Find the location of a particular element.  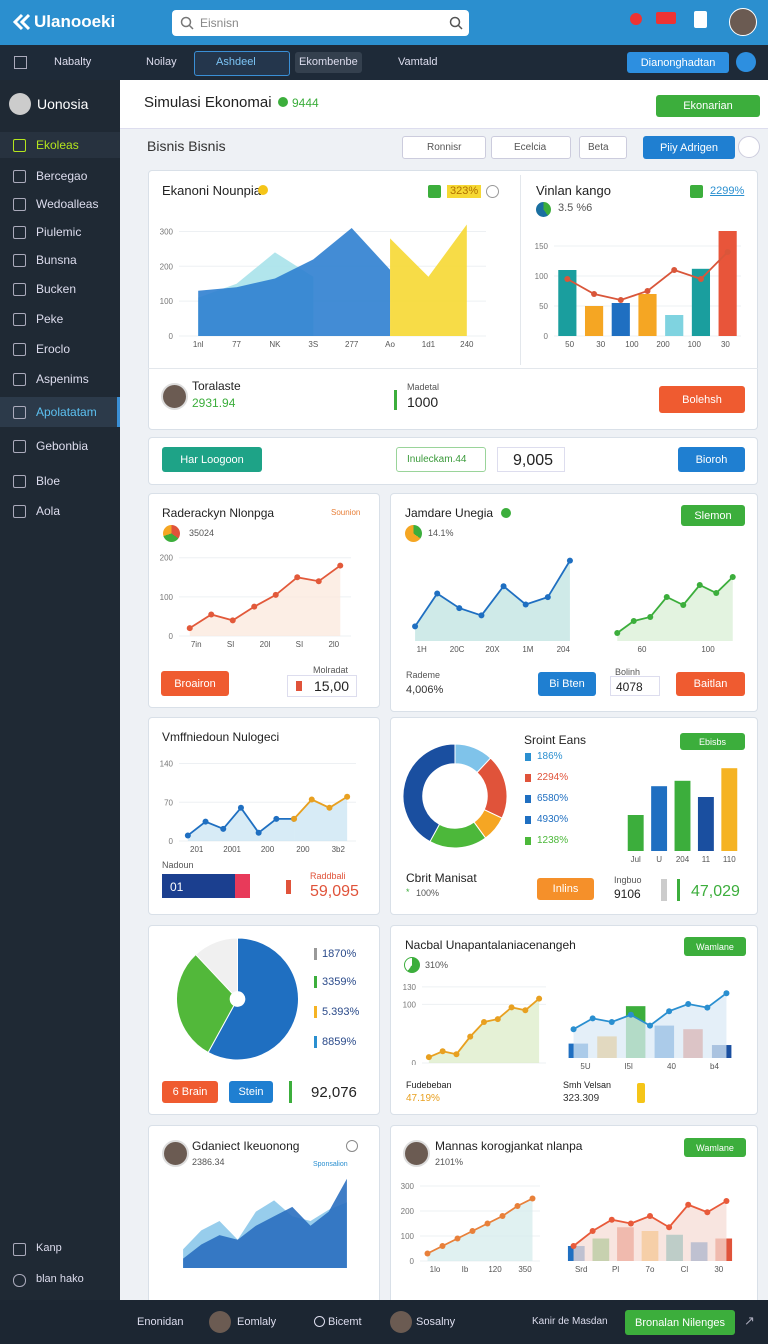

value: 4078 is located at coordinates (635, 686).